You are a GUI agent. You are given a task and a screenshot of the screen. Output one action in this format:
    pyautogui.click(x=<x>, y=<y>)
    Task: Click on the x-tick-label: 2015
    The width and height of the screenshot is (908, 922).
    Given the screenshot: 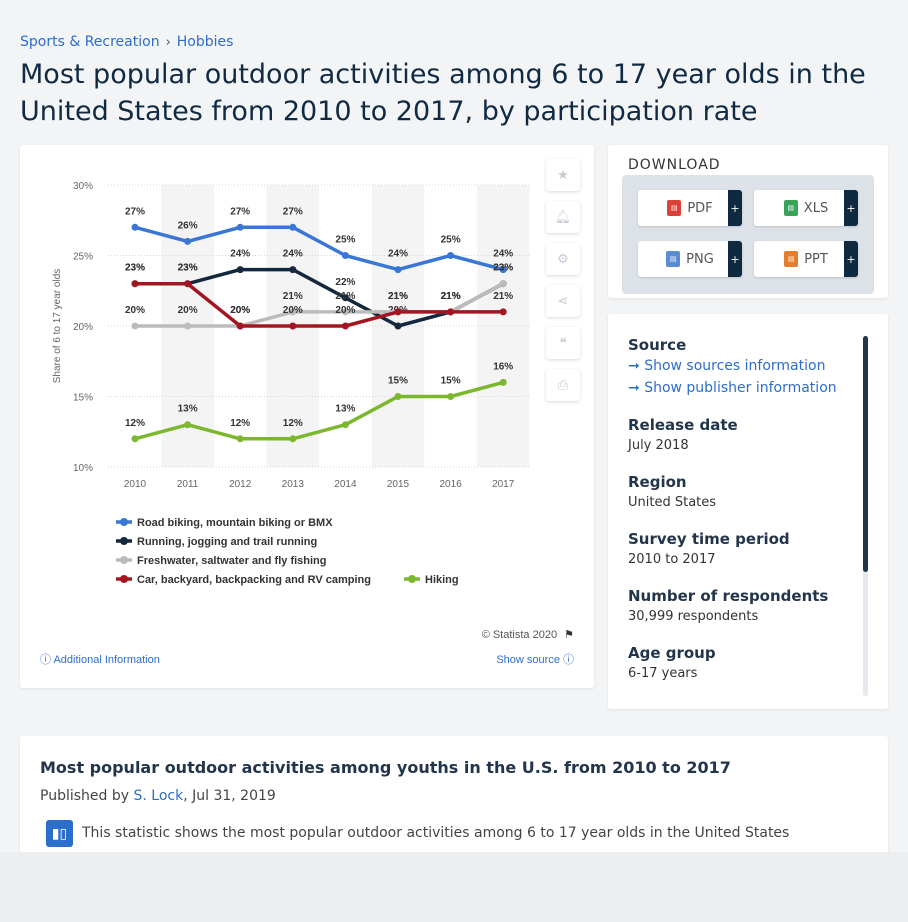 What is the action you would take?
    pyautogui.click(x=398, y=484)
    